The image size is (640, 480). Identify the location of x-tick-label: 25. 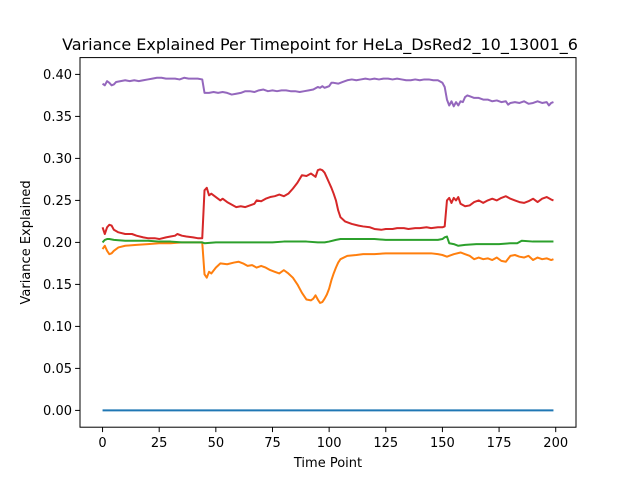
(159, 443).